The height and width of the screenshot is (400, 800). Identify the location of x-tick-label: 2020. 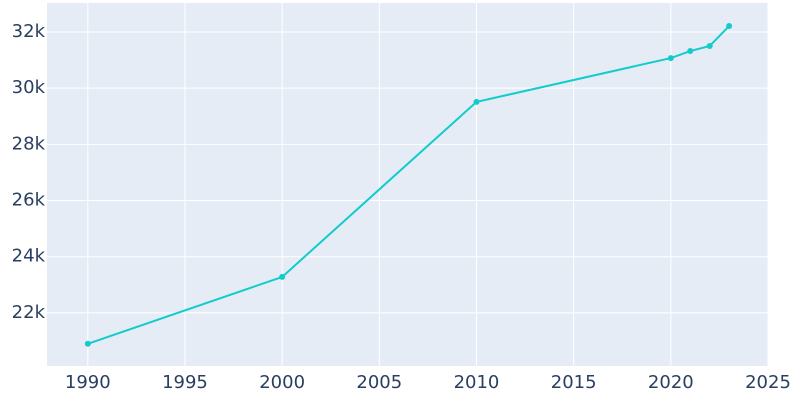
(671, 382).